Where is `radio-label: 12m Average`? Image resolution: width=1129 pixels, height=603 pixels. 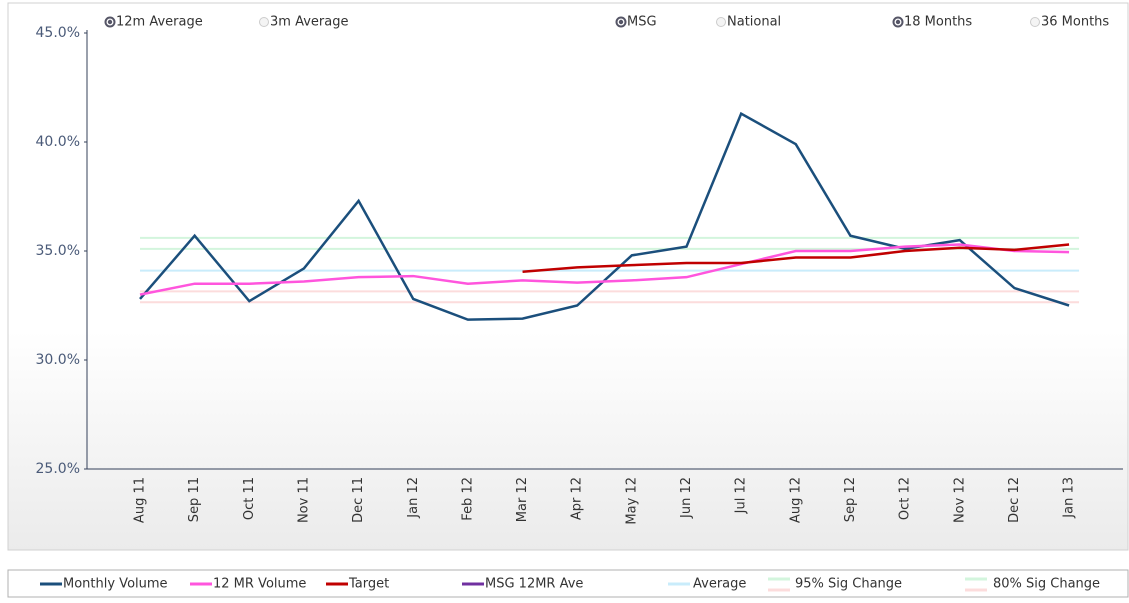
radio-label: 12m Average is located at coordinates (159, 22).